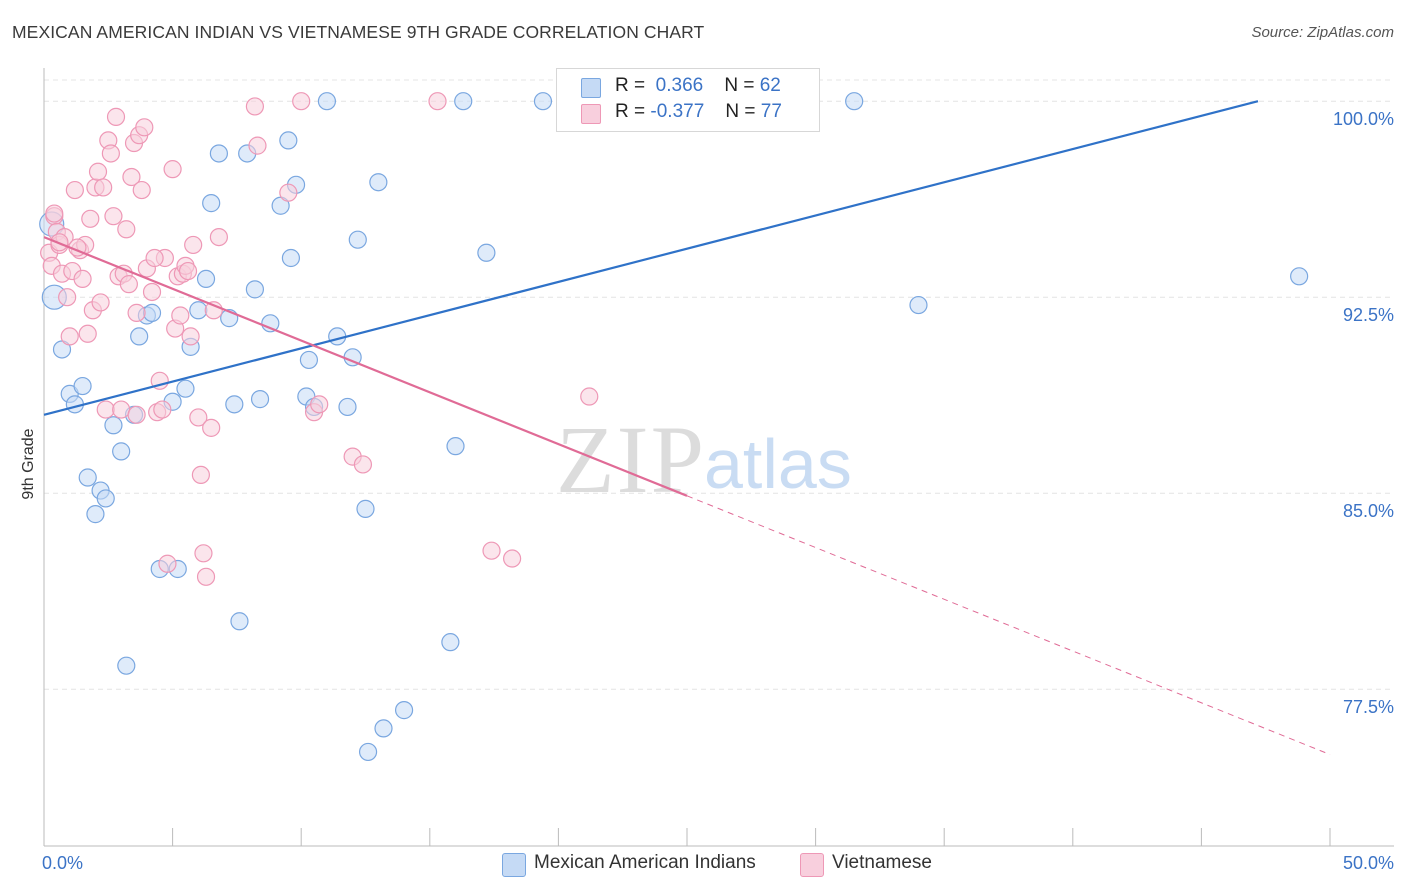  I want to click on y-axis-label: 9th Grade, so click(28, 463).